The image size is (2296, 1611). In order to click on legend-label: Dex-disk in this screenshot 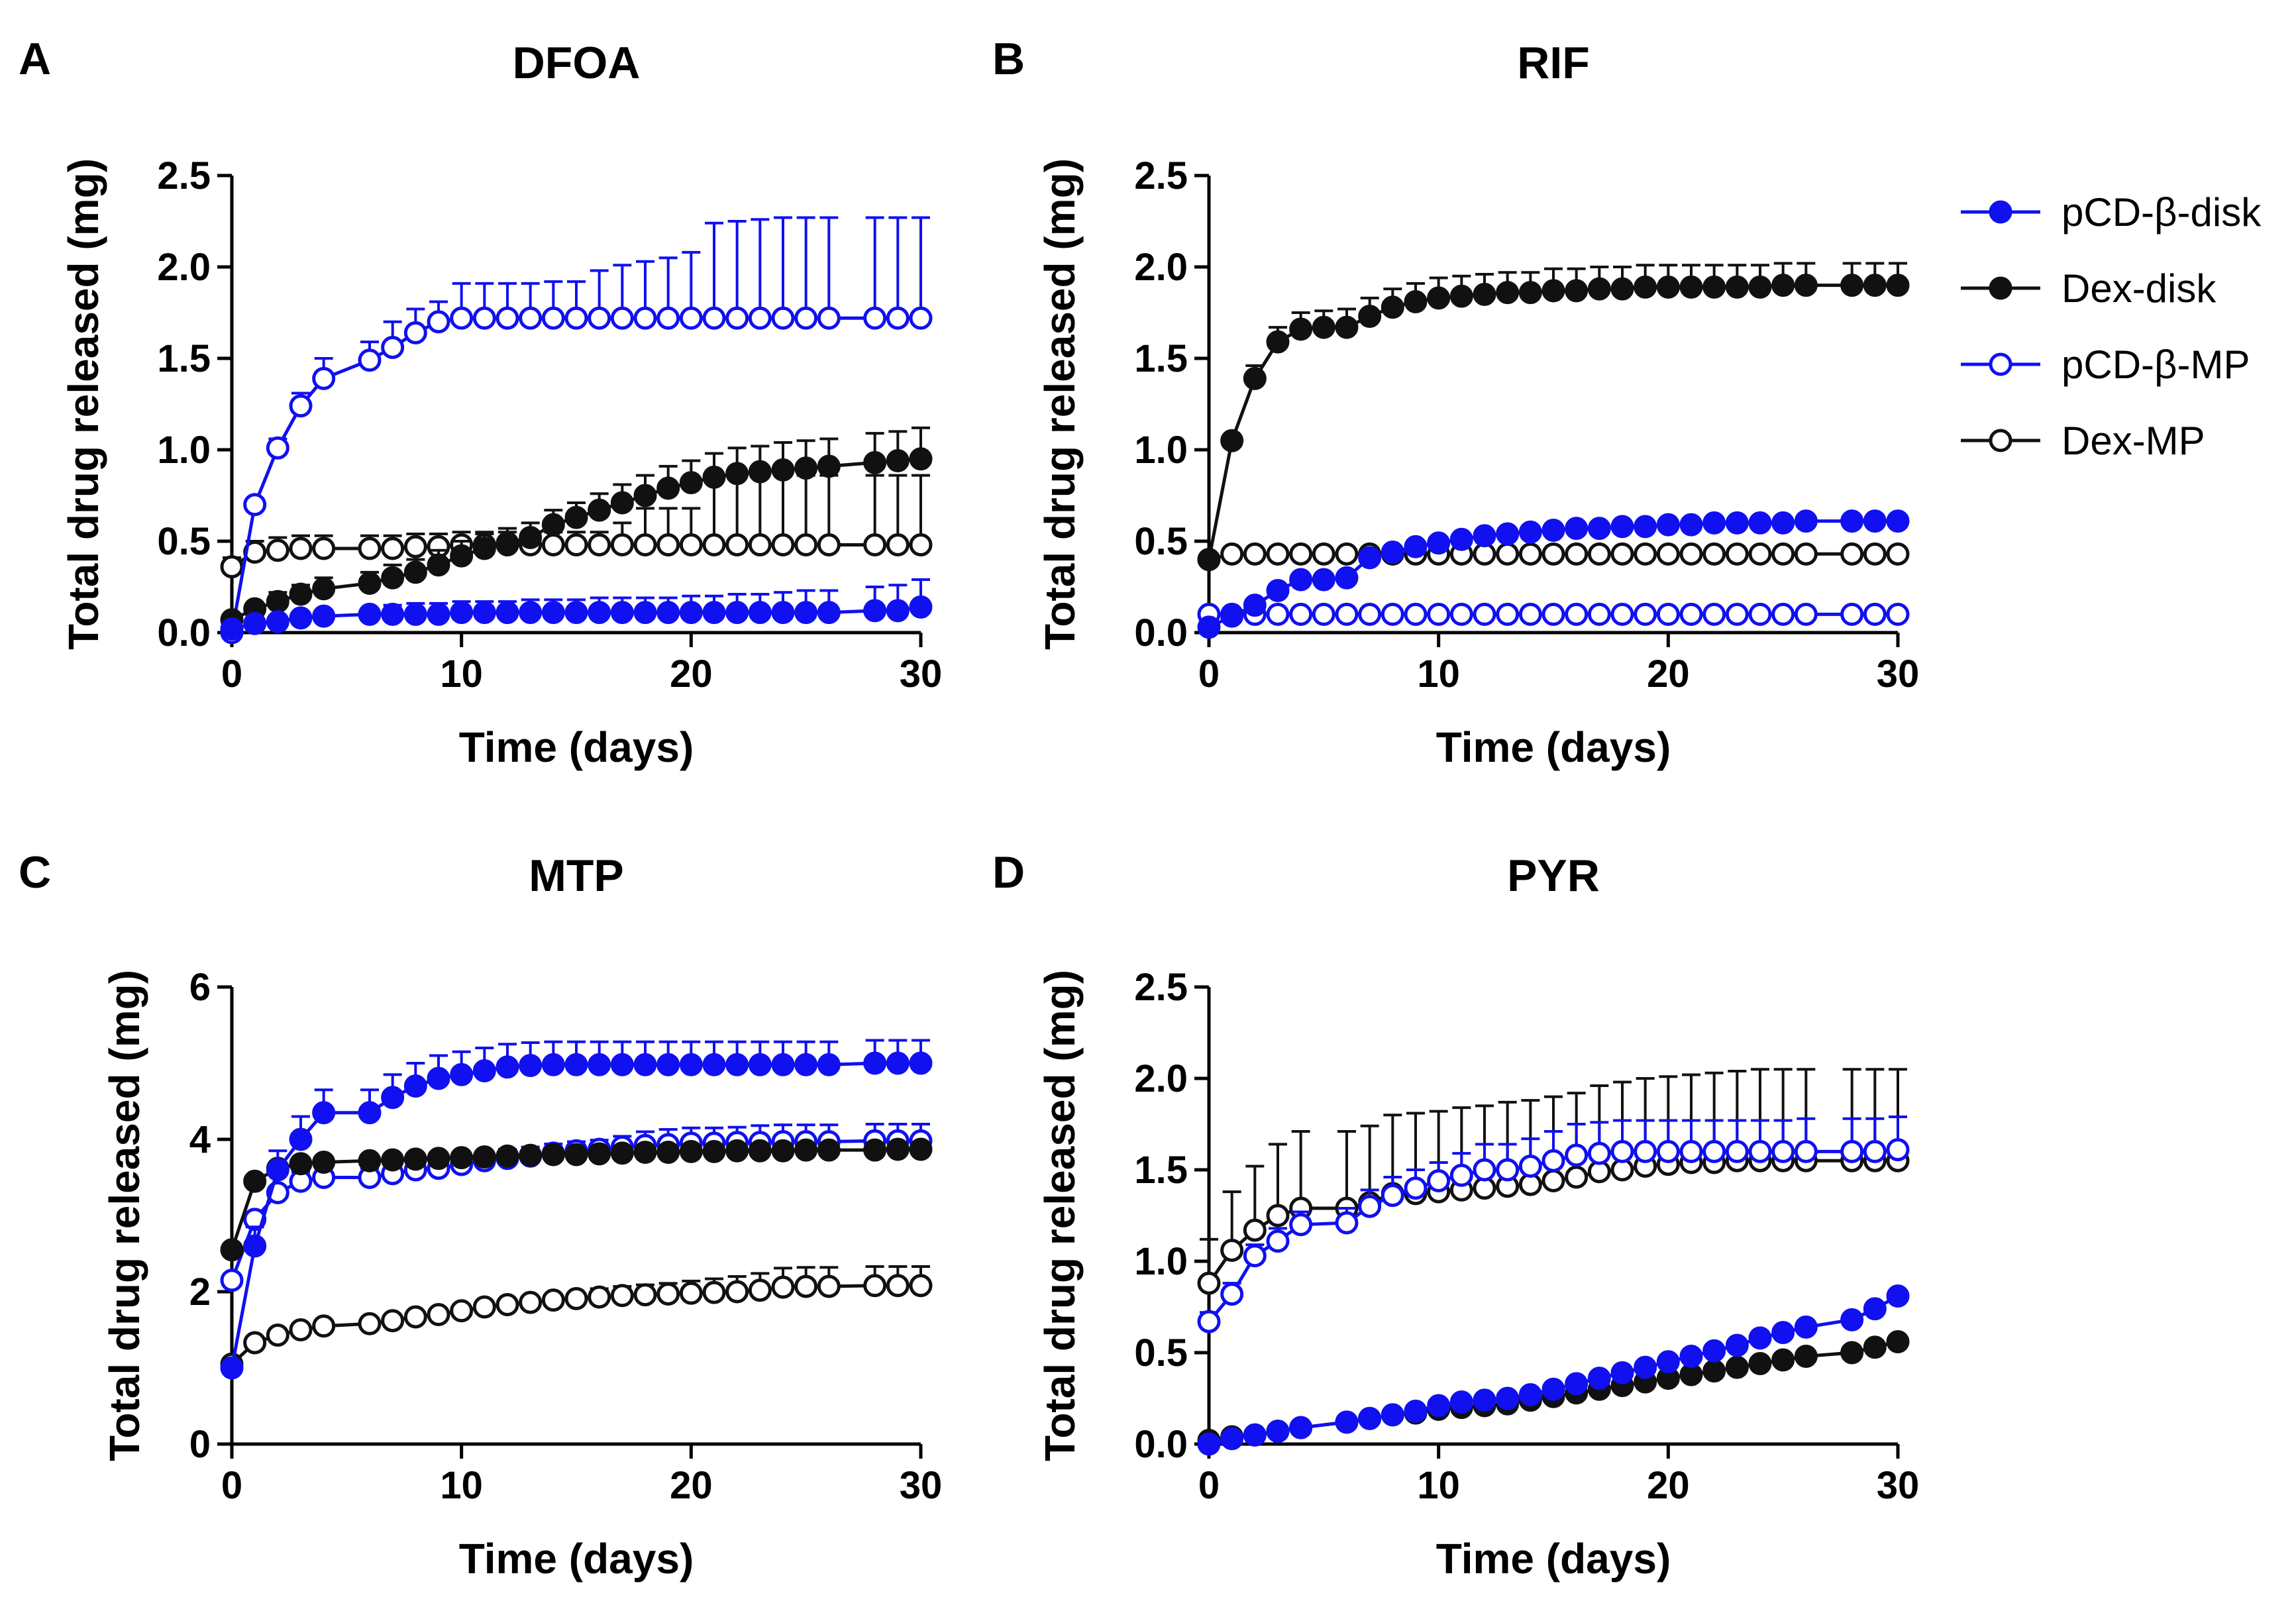, I will do `click(2139, 288)`.